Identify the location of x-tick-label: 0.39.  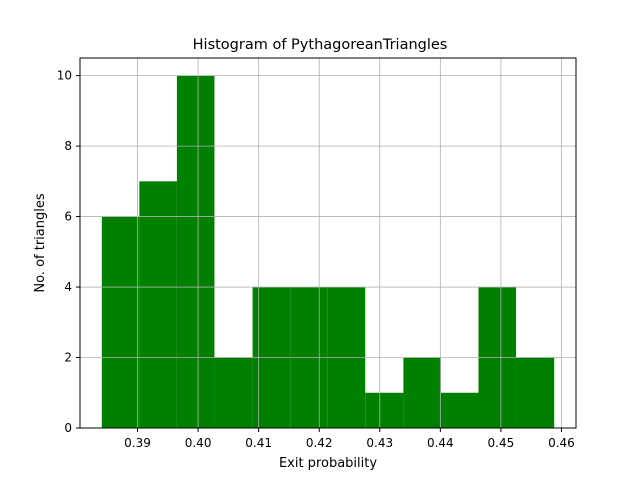
(137, 443).